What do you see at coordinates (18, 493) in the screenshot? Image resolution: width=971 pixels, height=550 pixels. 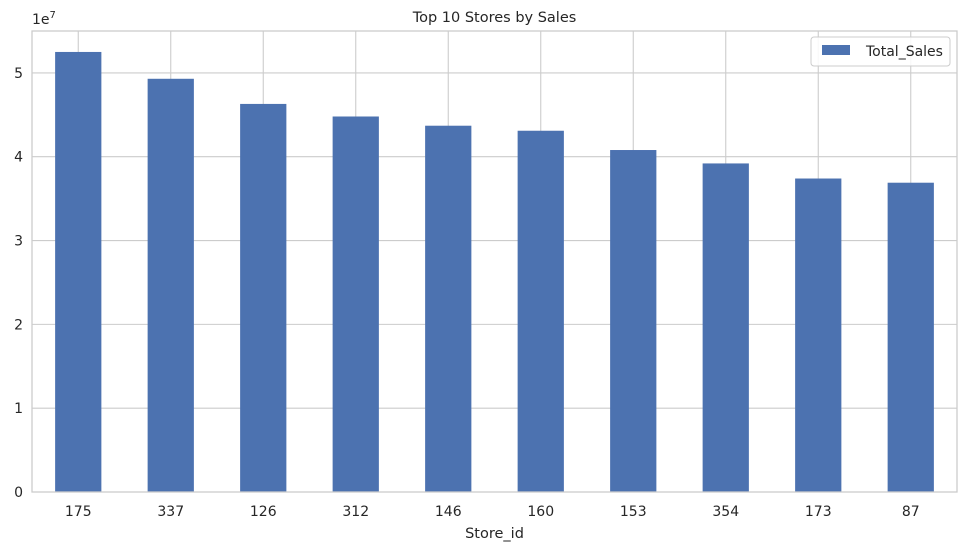 I see `y-tick-label: 0` at bounding box center [18, 493].